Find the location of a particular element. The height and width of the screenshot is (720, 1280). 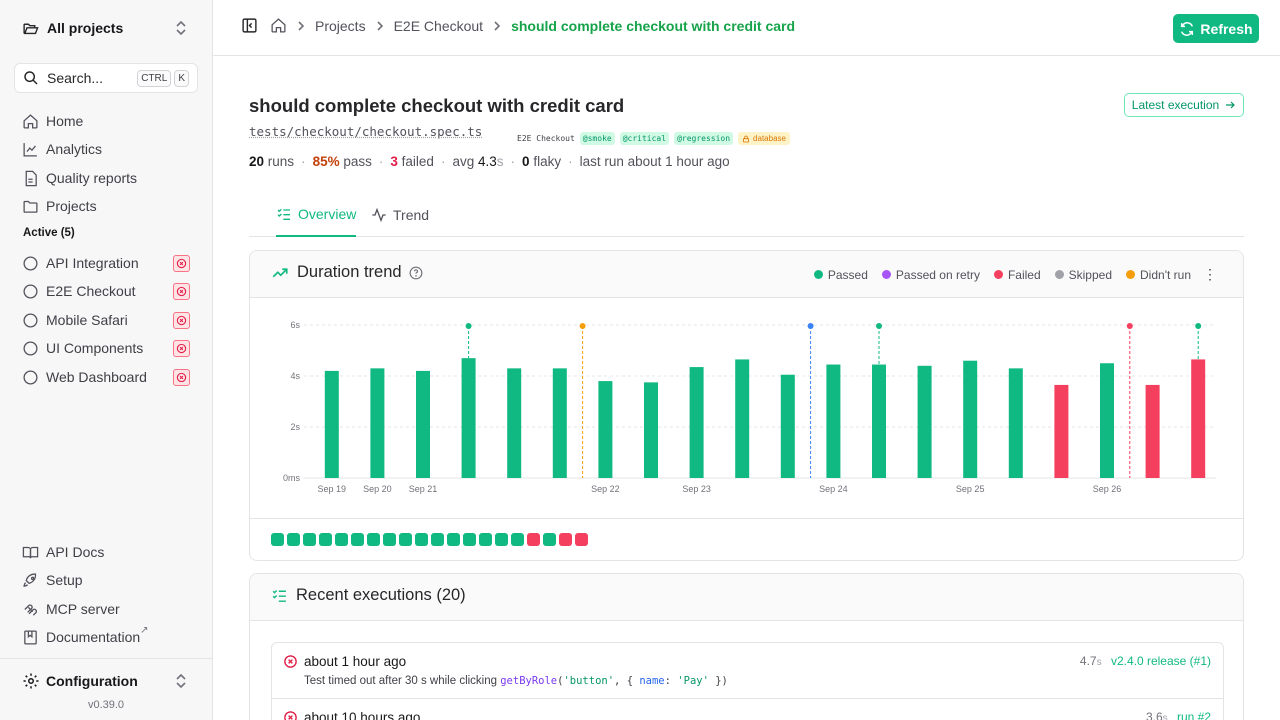

sidebar-project-ui-components: UI Components is located at coordinates (106, 348).